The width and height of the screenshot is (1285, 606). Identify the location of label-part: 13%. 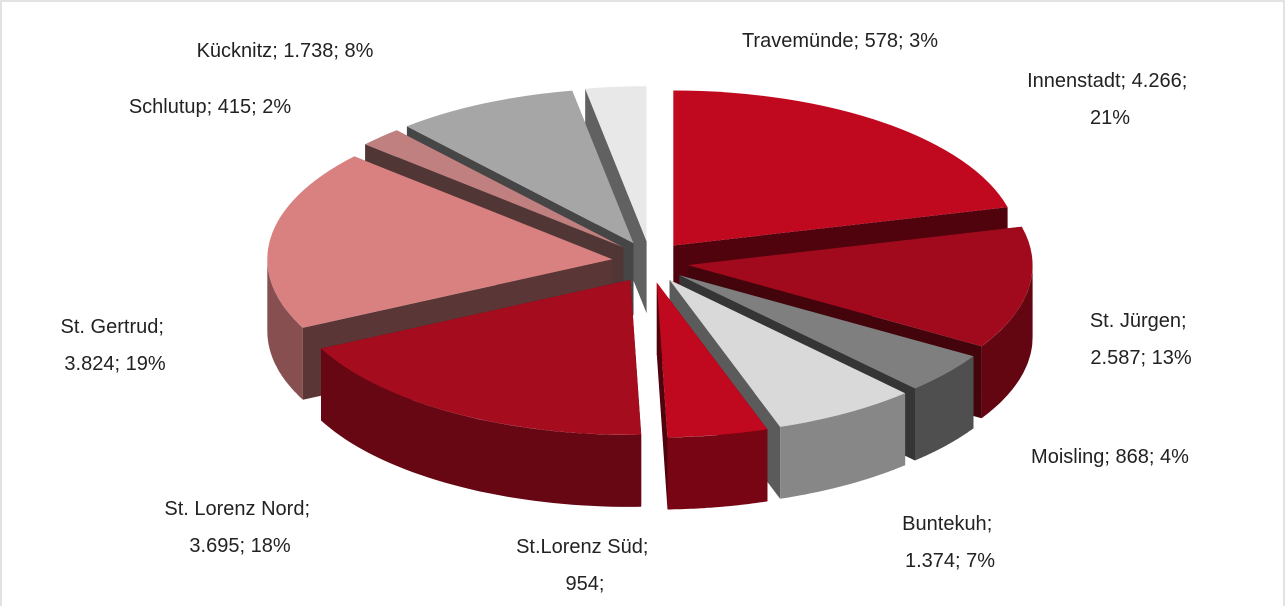
(1172, 358).